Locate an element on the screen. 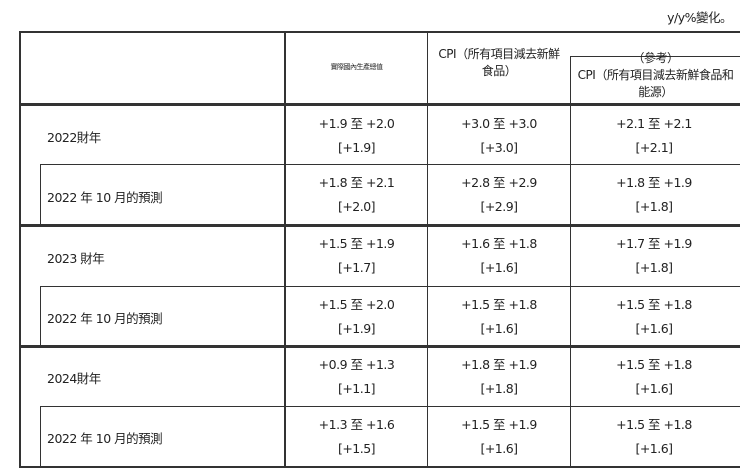  border-bottom is located at coordinates (379, 467).